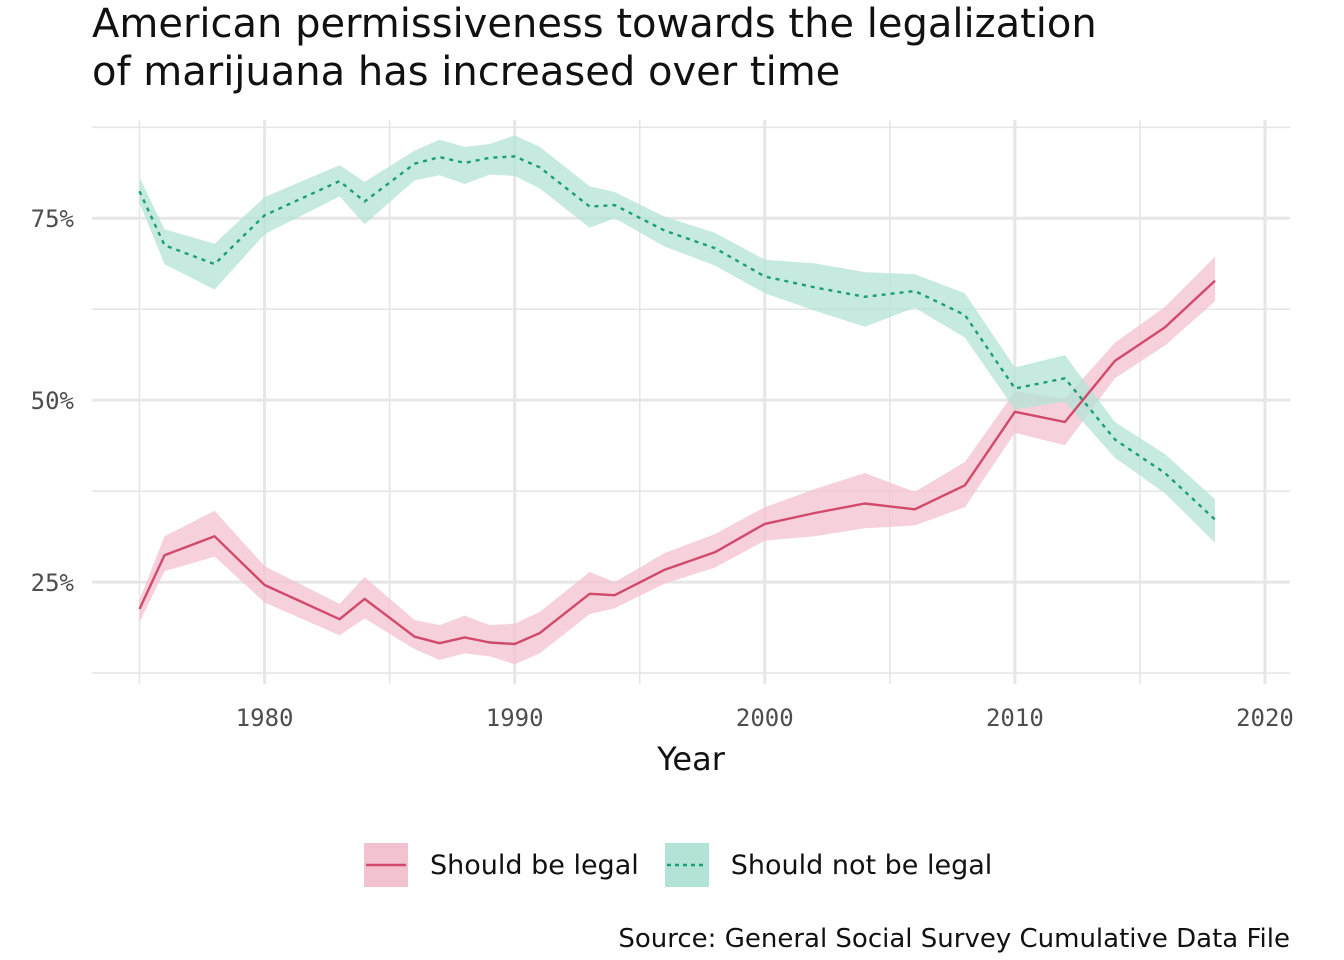  I want to click on legend-item-should-be-legal: Should be legal, so click(501, 865).